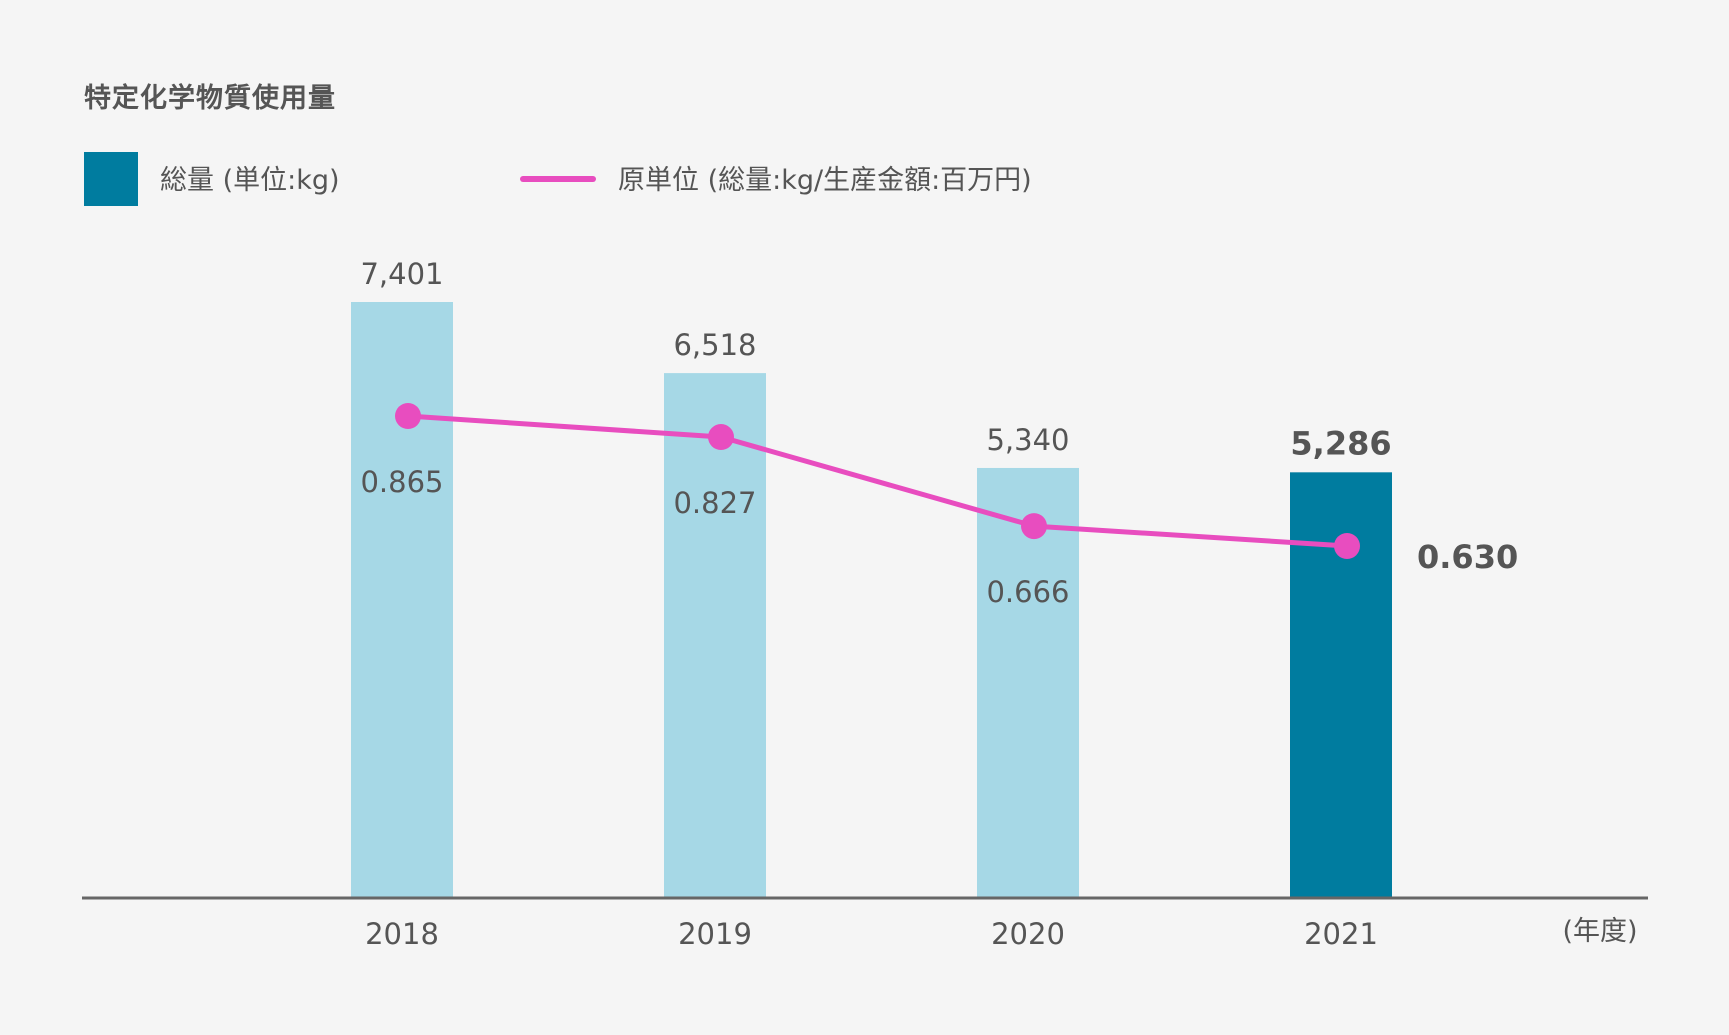 The height and width of the screenshot is (1035, 1729). What do you see at coordinates (715, 636) in the screenshot?
I see `bar-2019` at bounding box center [715, 636].